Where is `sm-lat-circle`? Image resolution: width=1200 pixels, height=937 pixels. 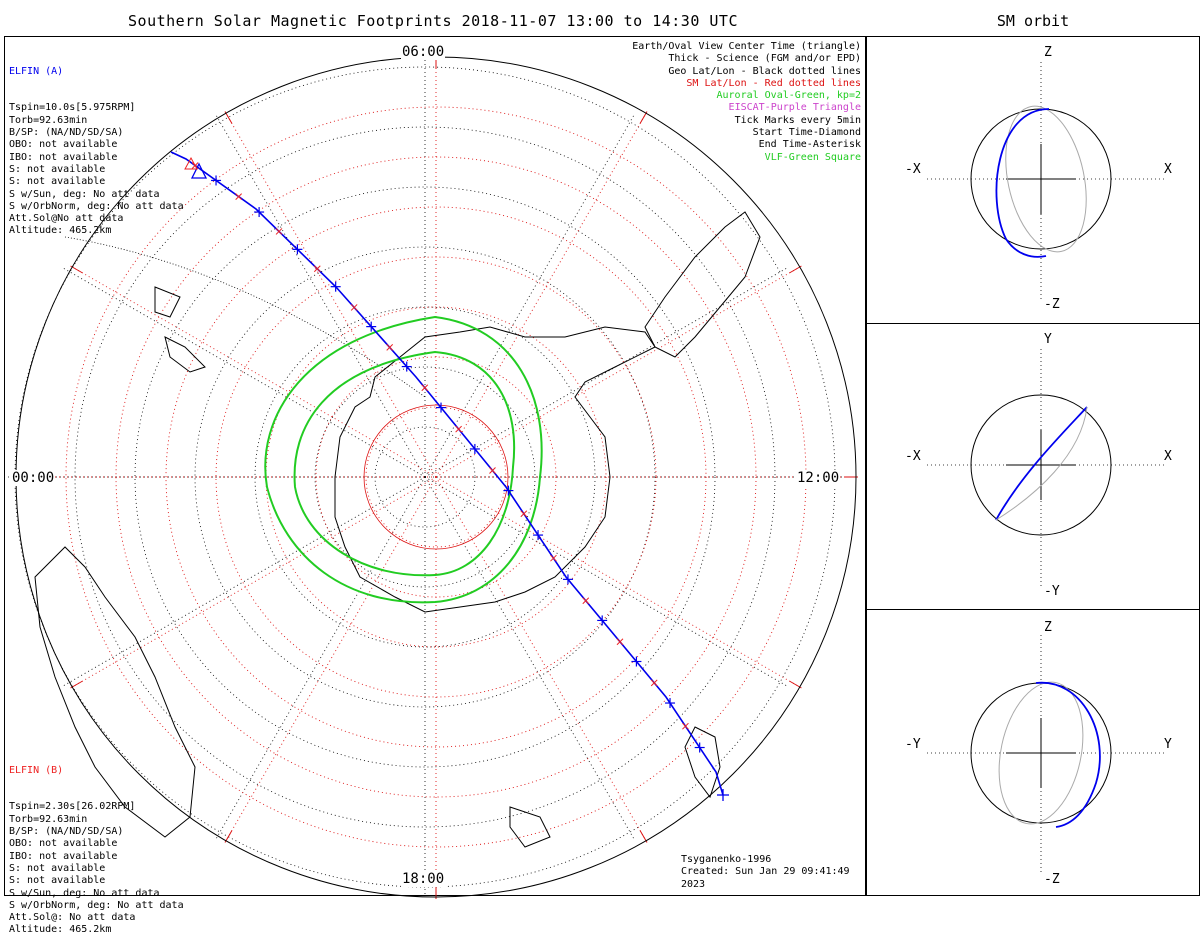
sm-lat-circle is located at coordinates (436, 477).